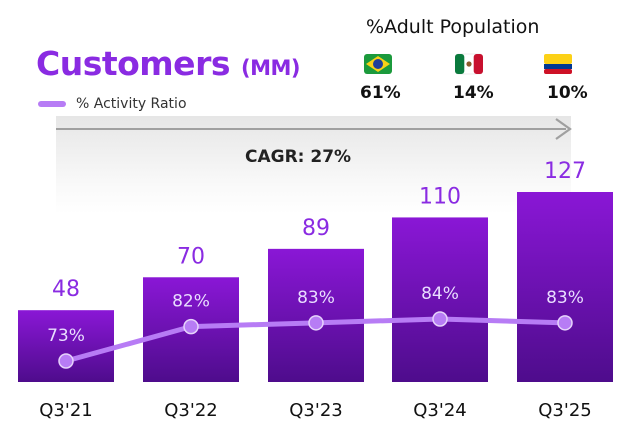 Image resolution: width=626 pixels, height=437 pixels. Describe the element at coordinates (131, 104) in the screenshot. I see `legend-label: % Activity Ratio` at that location.